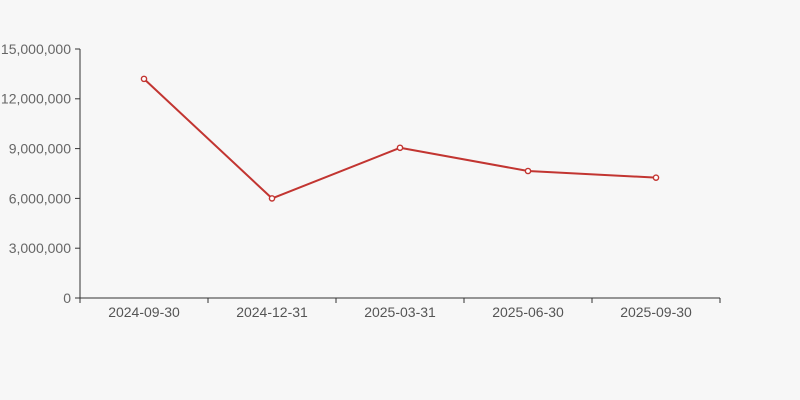 The width and height of the screenshot is (800, 400). I want to click on y-axis-tick-label: 3,000,000, so click(40, 248).